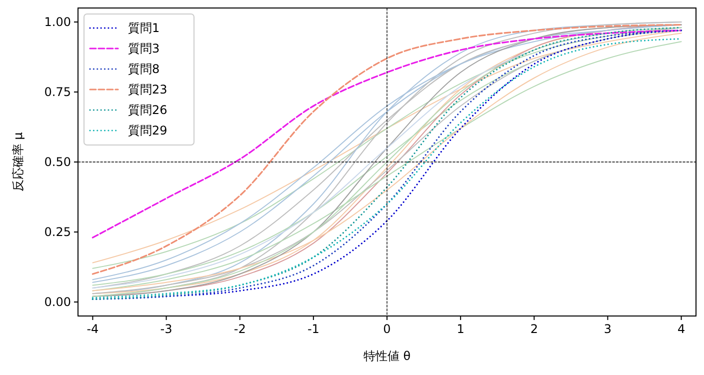 The width and height of the screenshot is (704, 375). What do you see at coordinates (18, 162) in the screenshot?
I see `y-axis-title: 反応確率 μ` at bounding box center [18, 162].